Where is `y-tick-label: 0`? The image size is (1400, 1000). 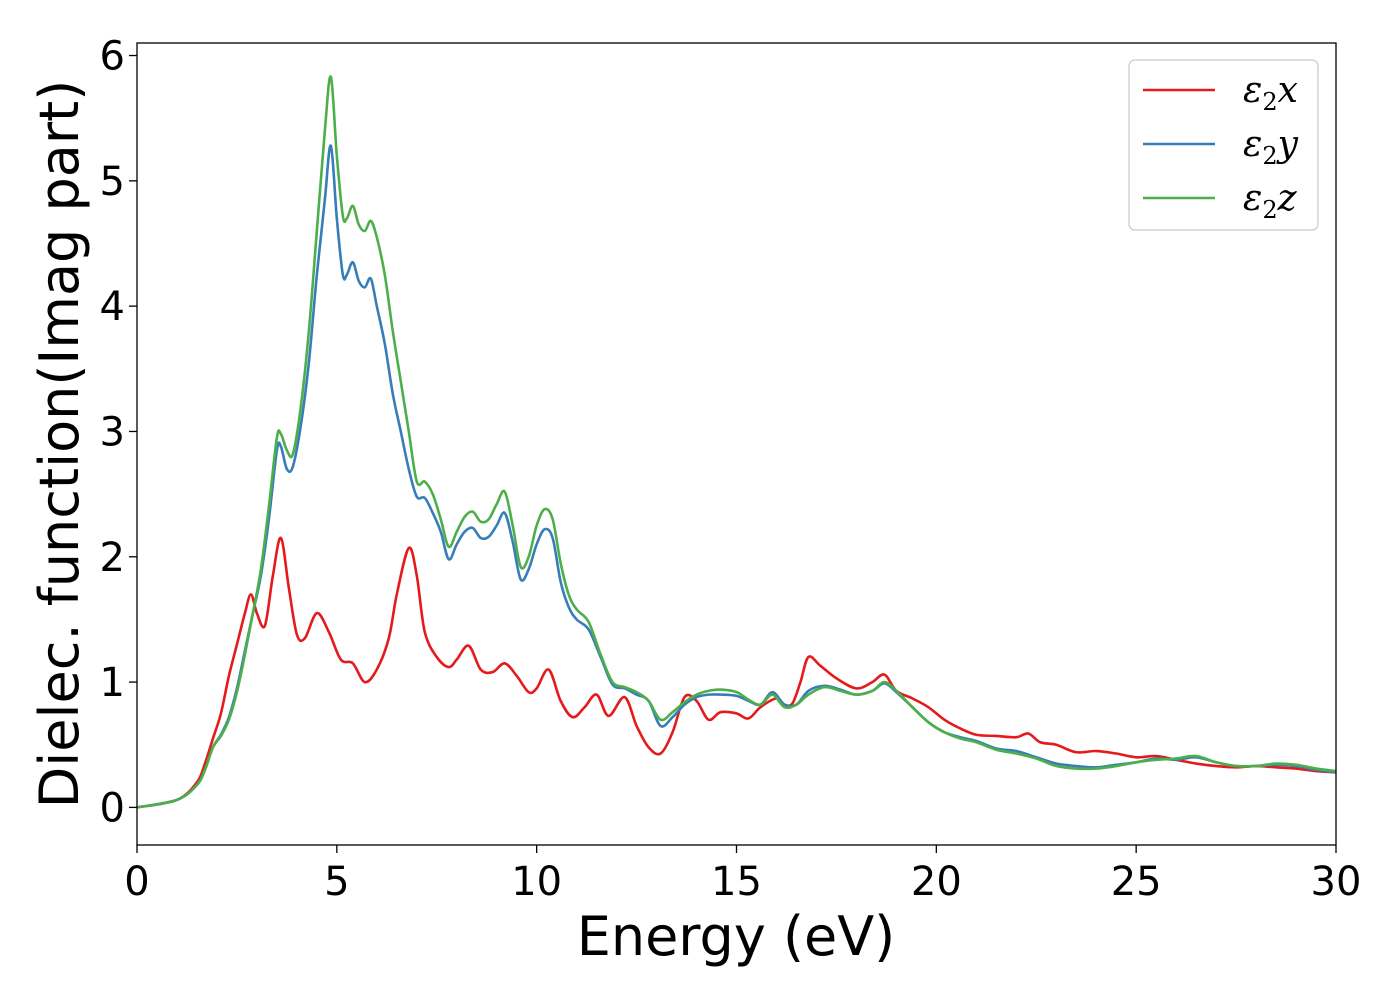 y-tick-label: 0 is located at coordinates (112, 808).